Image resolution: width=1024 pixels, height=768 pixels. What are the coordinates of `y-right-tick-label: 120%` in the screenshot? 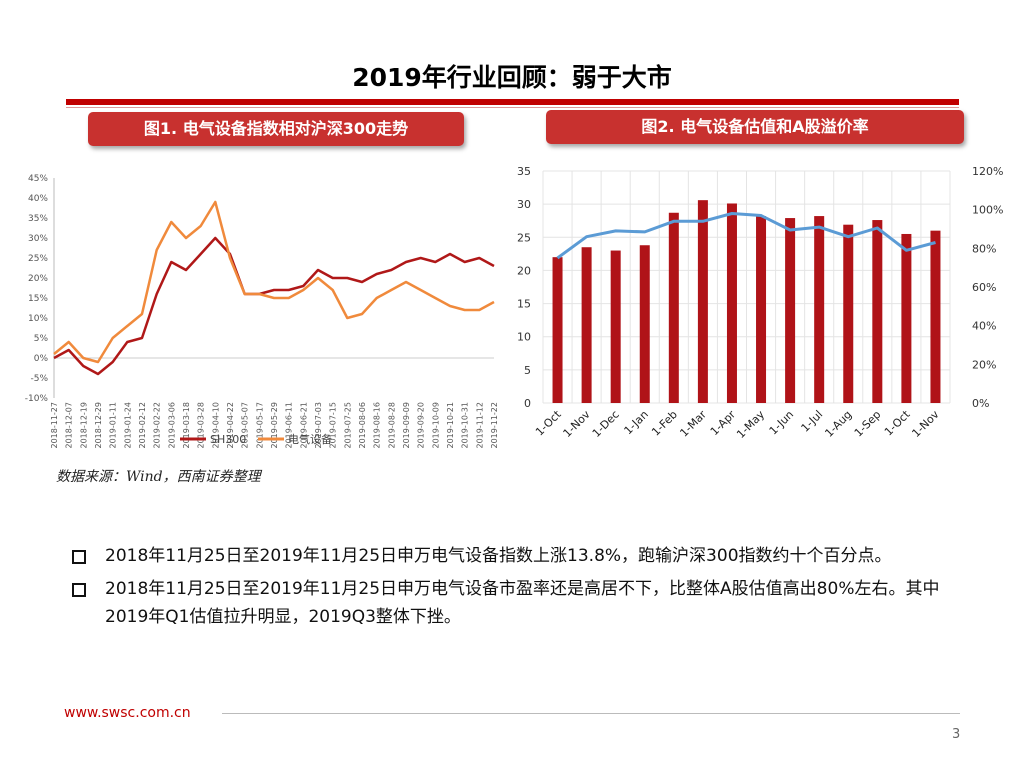 It's located at (987, 171).